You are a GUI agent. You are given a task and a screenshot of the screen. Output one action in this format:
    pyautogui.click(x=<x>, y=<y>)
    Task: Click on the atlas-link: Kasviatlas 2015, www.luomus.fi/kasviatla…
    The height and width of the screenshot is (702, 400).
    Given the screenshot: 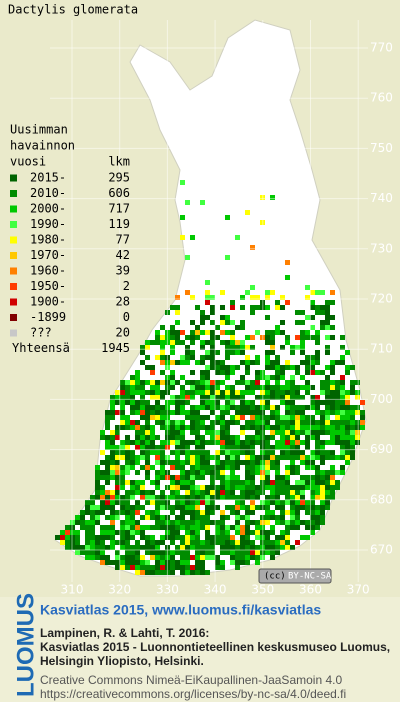 What is the action you would take?
    pyautogui.click(x=180, y=610)
    